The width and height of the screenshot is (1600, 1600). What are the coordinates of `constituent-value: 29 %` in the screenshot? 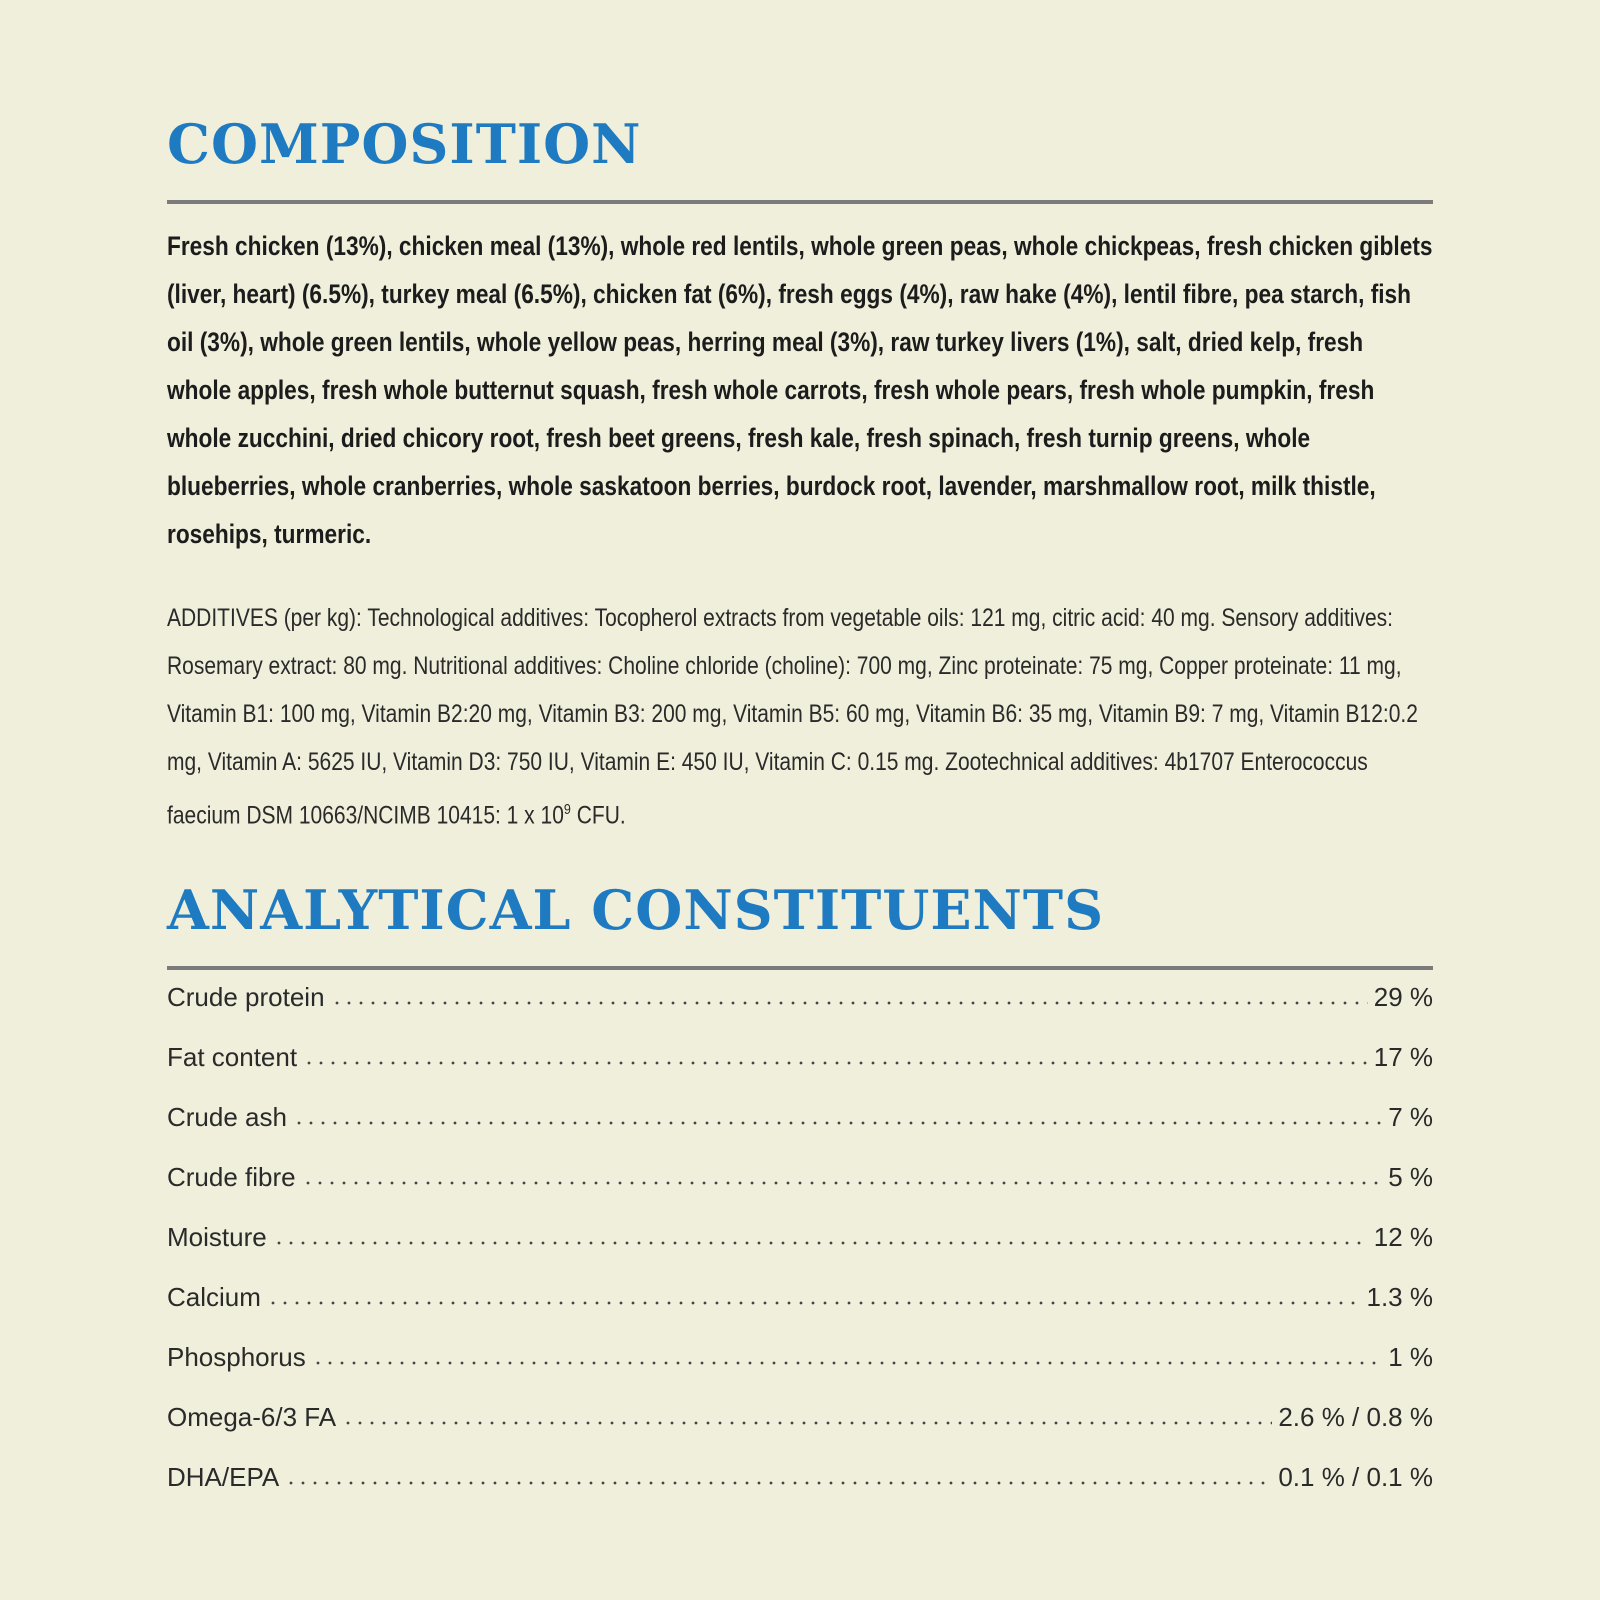 It's located at (1403, 997).